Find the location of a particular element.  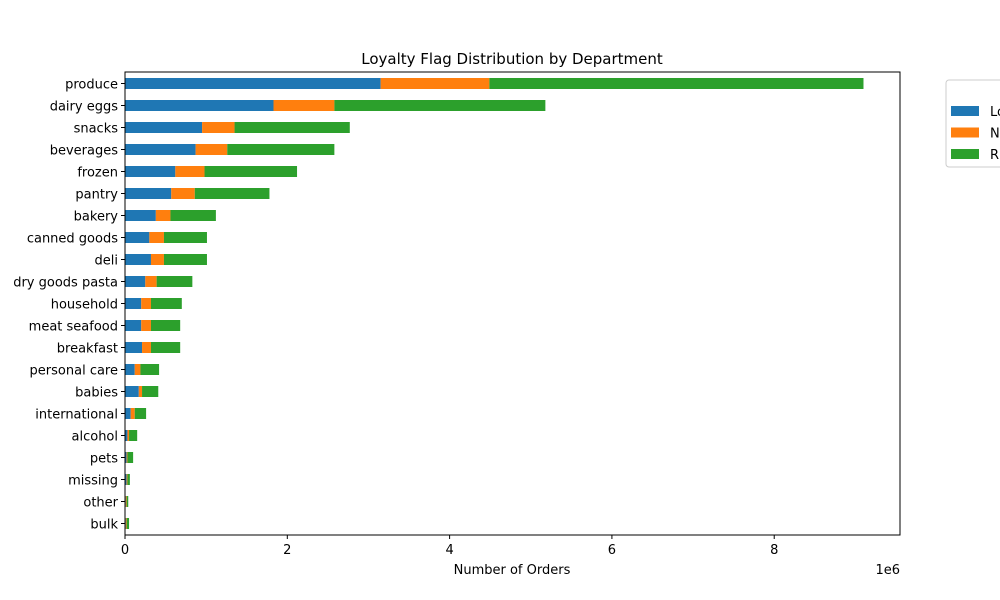

bar-r-breakfast is located at coordinates (165, 347).